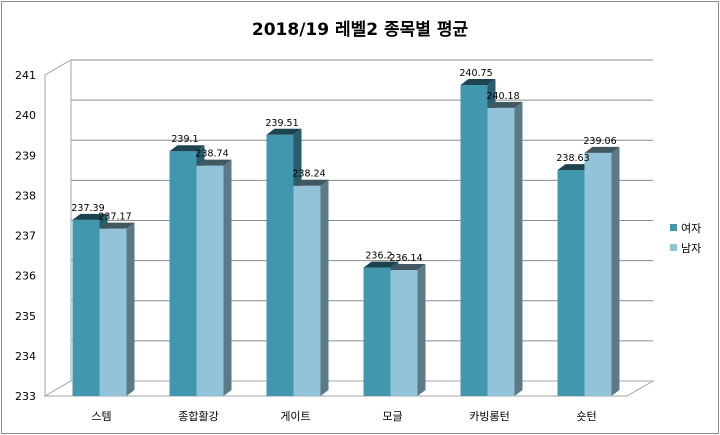 The height and width of the screenshot is (435, 720). What do you see at coordinates (475, 73) in the screenshot?
I see `data-label: 240.75` at bounding box center [475, 73].